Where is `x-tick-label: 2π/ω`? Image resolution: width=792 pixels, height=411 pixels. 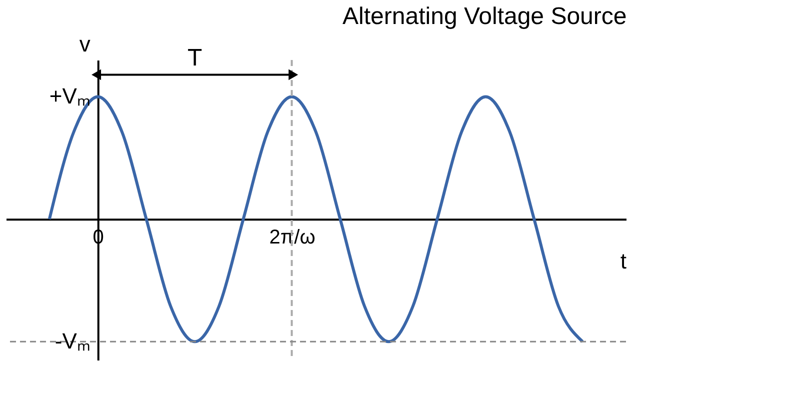
x-tick-label: 2π/ω is located at coordinates (292, 237).